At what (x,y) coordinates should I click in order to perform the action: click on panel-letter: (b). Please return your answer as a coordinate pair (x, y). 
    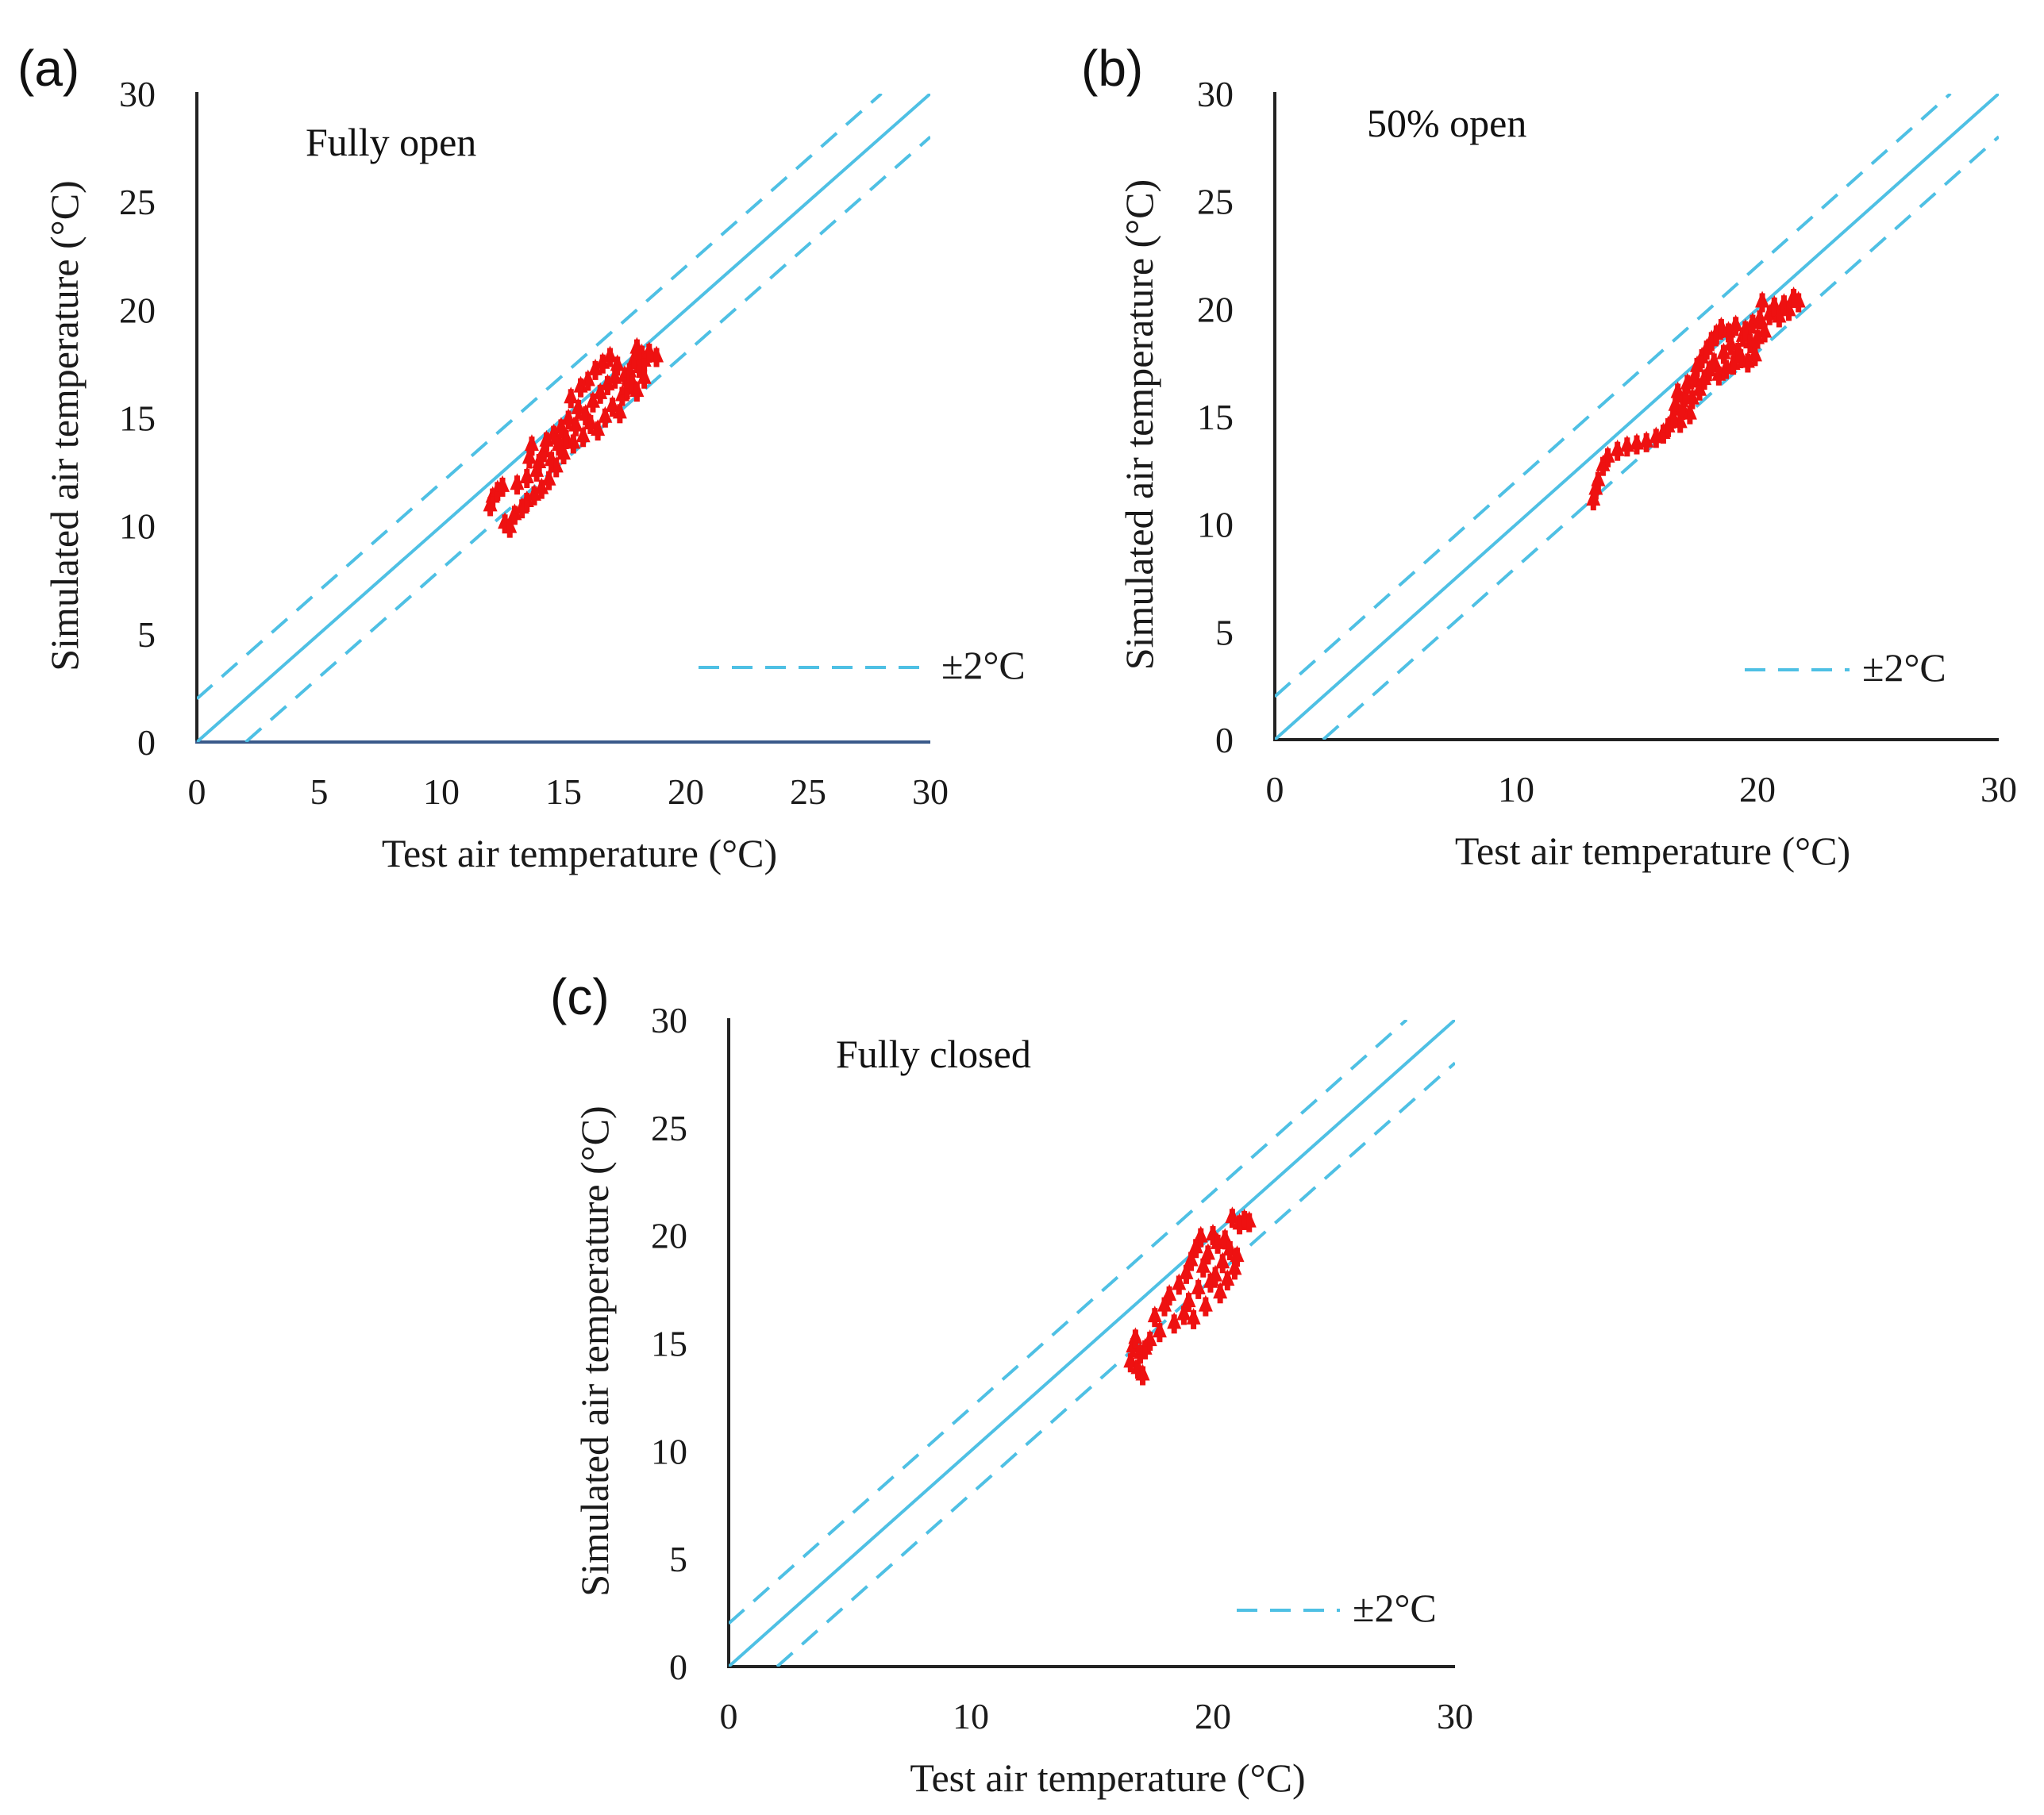
    Looking at the image, I should click on (1112, 68).